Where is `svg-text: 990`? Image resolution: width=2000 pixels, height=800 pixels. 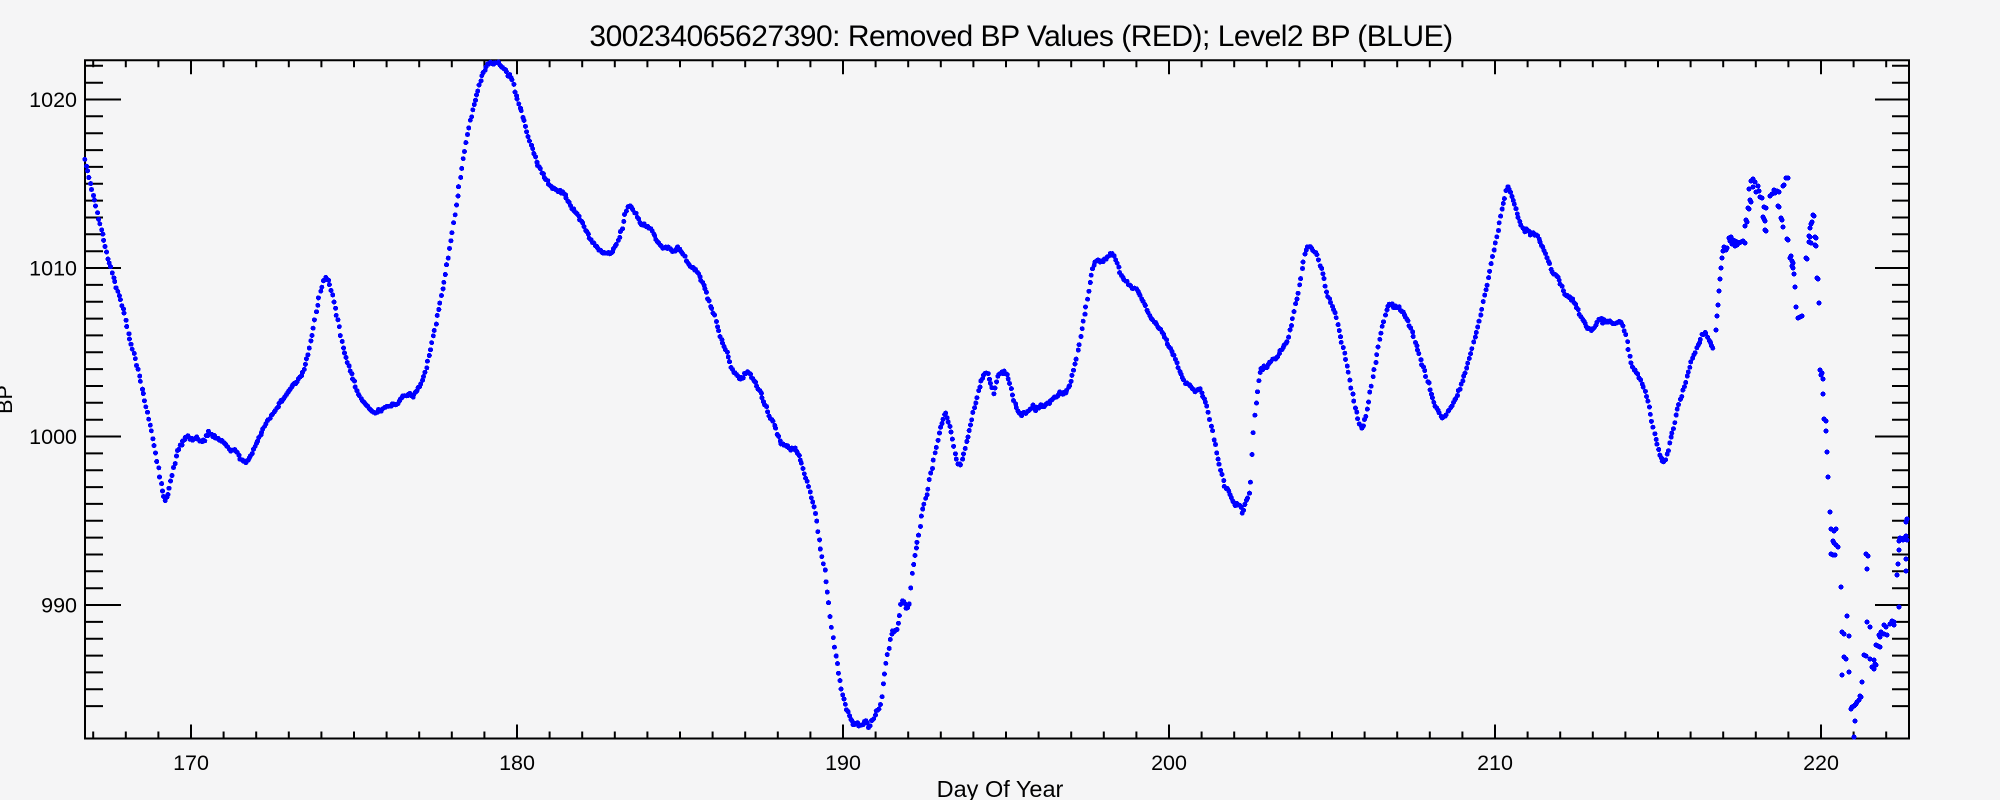
svg-text: 990 is located at coordinates (59, 606).